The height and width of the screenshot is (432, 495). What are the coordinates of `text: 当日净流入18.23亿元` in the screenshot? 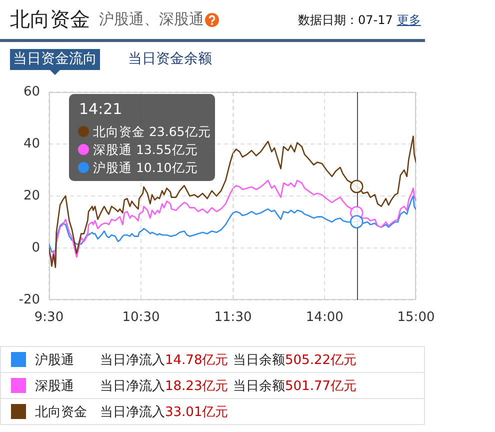 It's located at (164, 386).